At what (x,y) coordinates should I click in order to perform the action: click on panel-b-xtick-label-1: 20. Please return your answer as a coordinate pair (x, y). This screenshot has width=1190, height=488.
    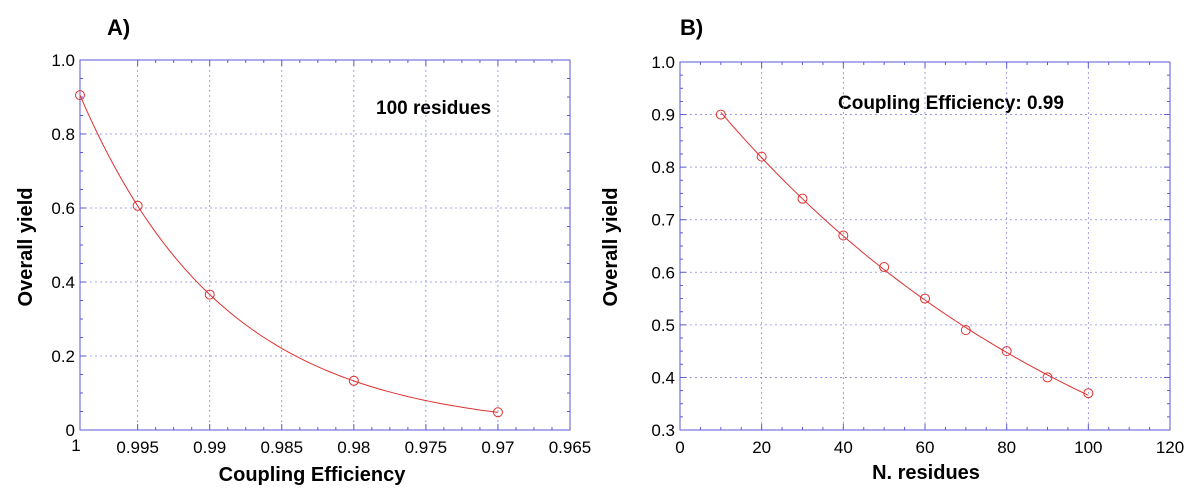
    Looking at the image, I should click on (761, 447).